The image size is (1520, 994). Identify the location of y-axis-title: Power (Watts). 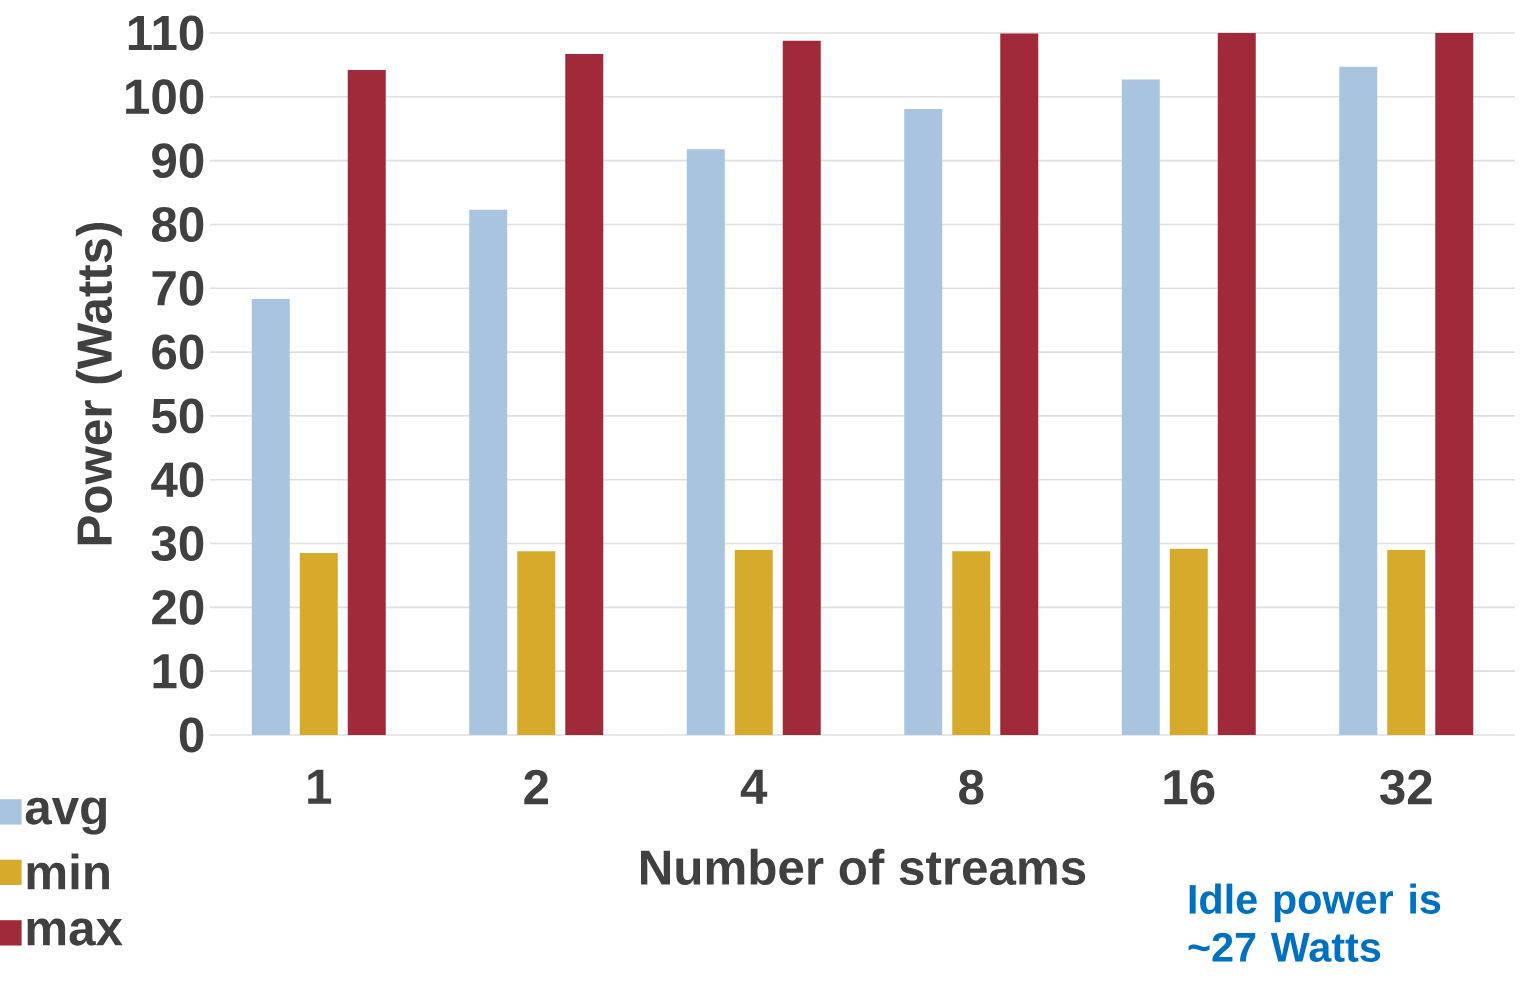
(98, 383).